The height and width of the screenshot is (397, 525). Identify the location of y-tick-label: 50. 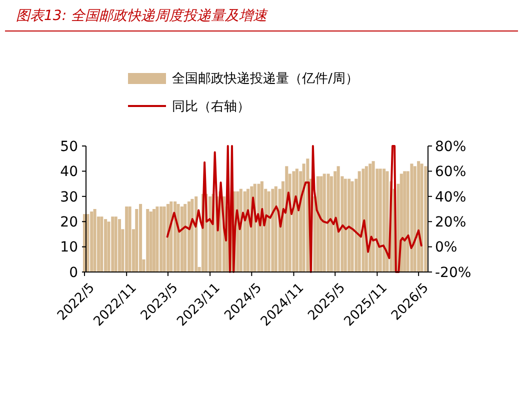
(69, 146).